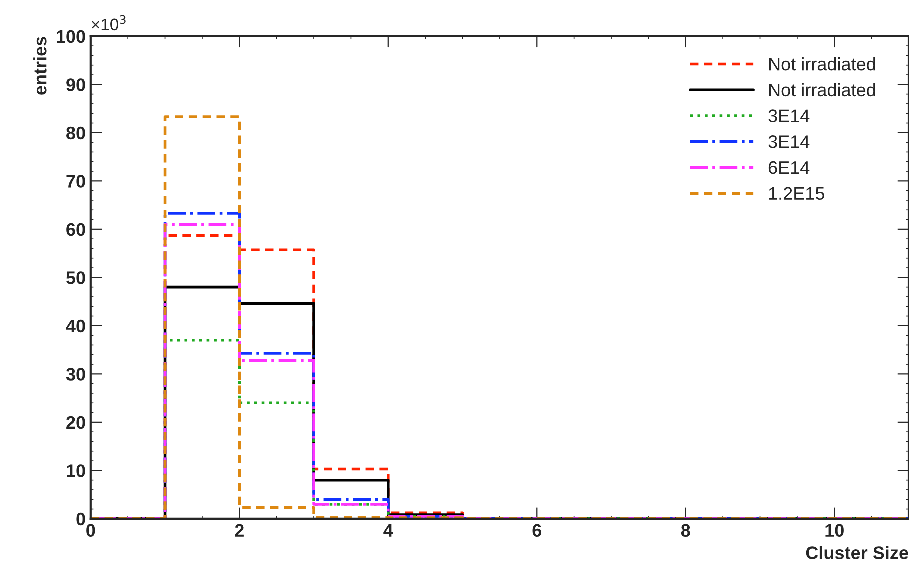  I want to click on y-axis-title: entries, so click(40, 66).